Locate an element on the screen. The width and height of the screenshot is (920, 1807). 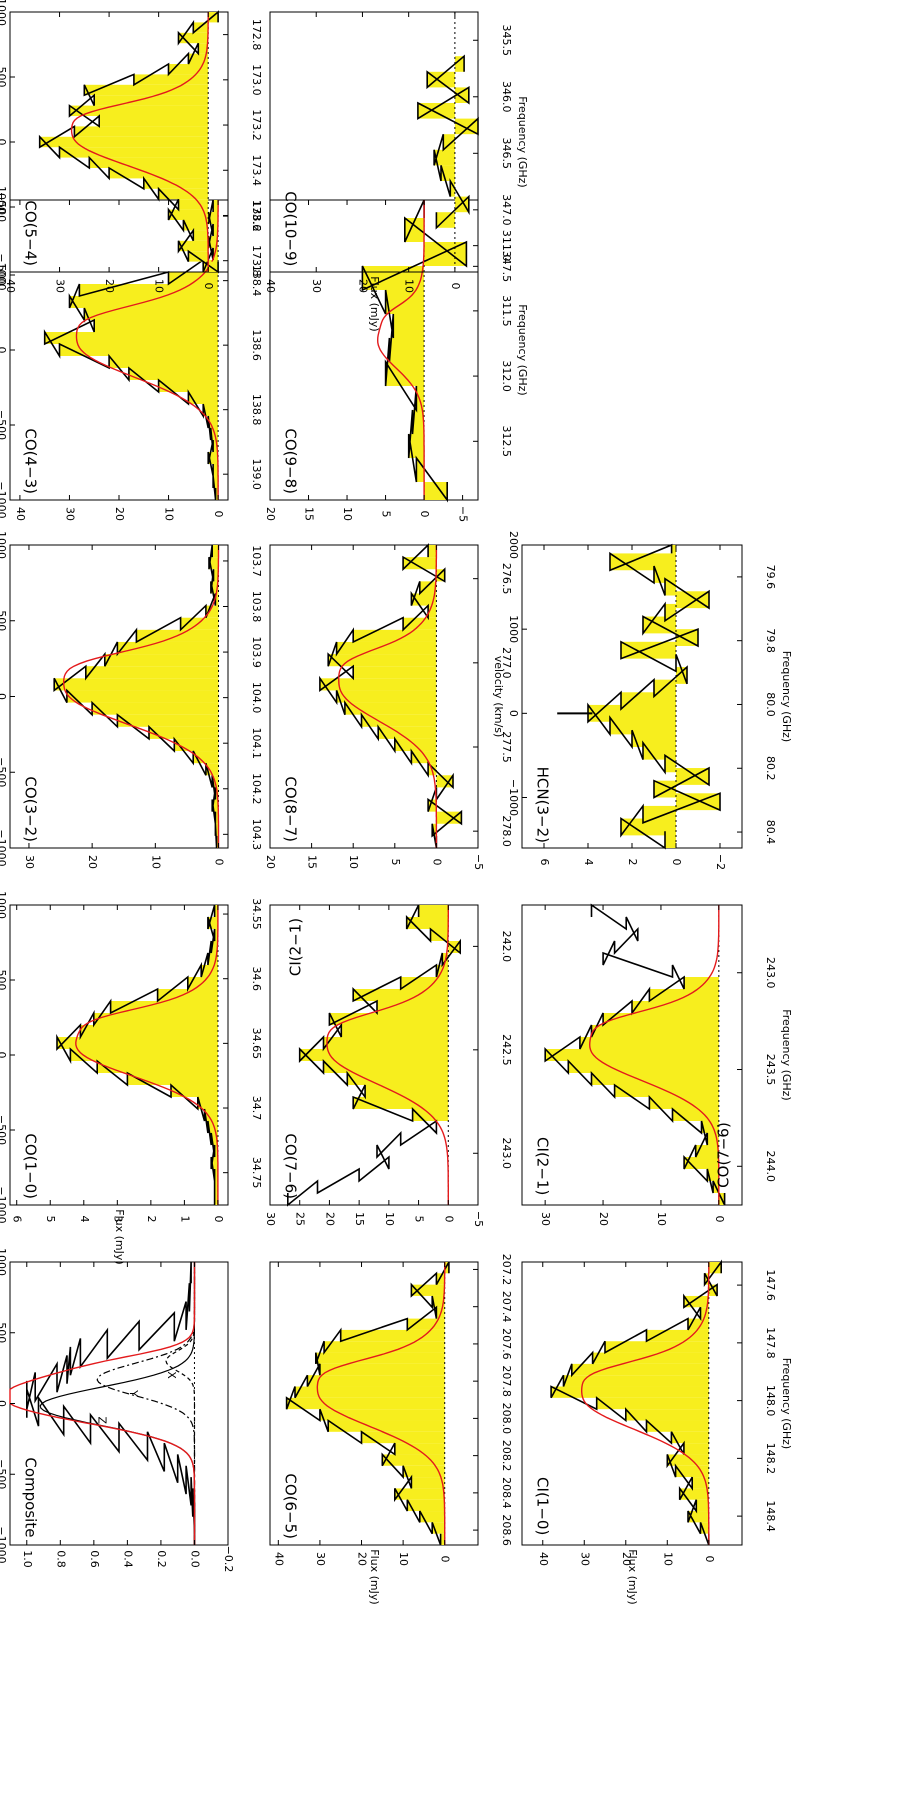
spectrum-histogram is located at coordinates (414, 351).